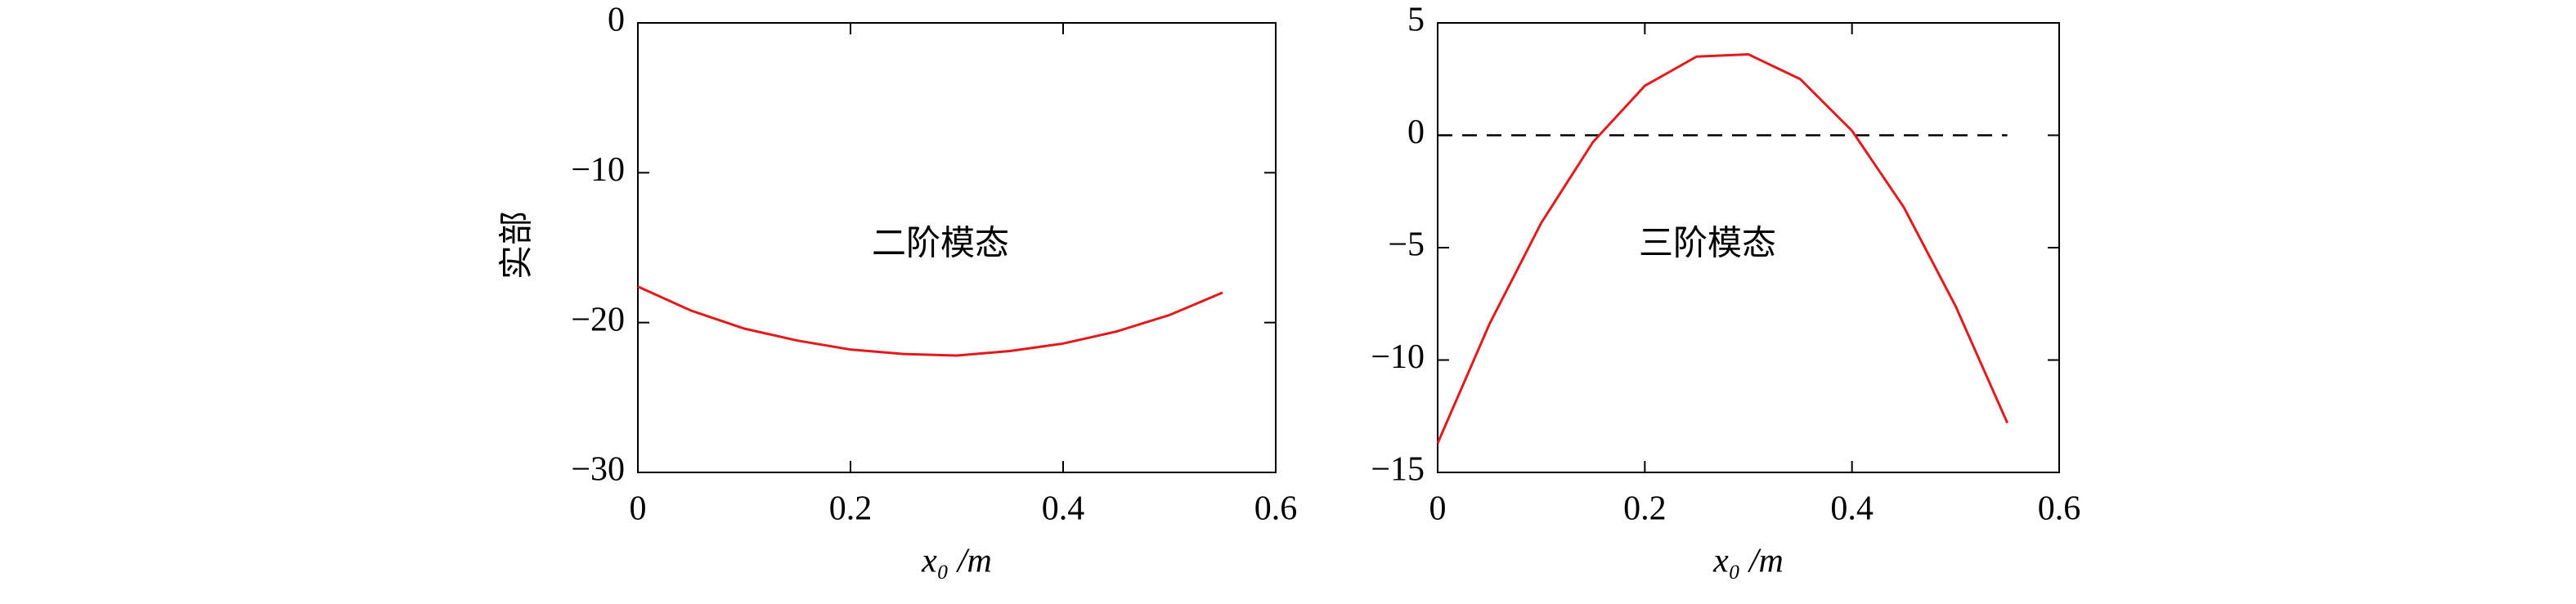  I want to click on y-tick-label: −30, so click(598, 470).